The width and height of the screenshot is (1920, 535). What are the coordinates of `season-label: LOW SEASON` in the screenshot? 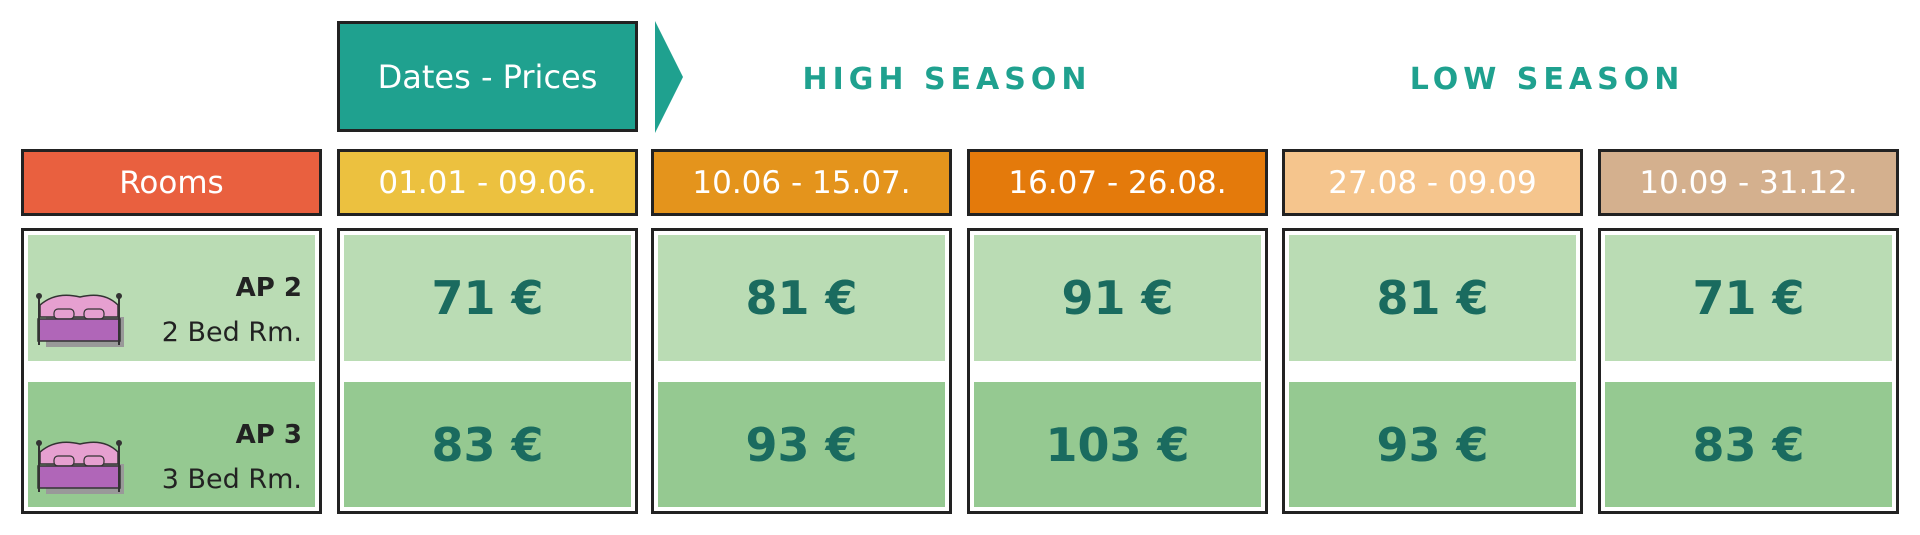 It's located at (1547, 79).